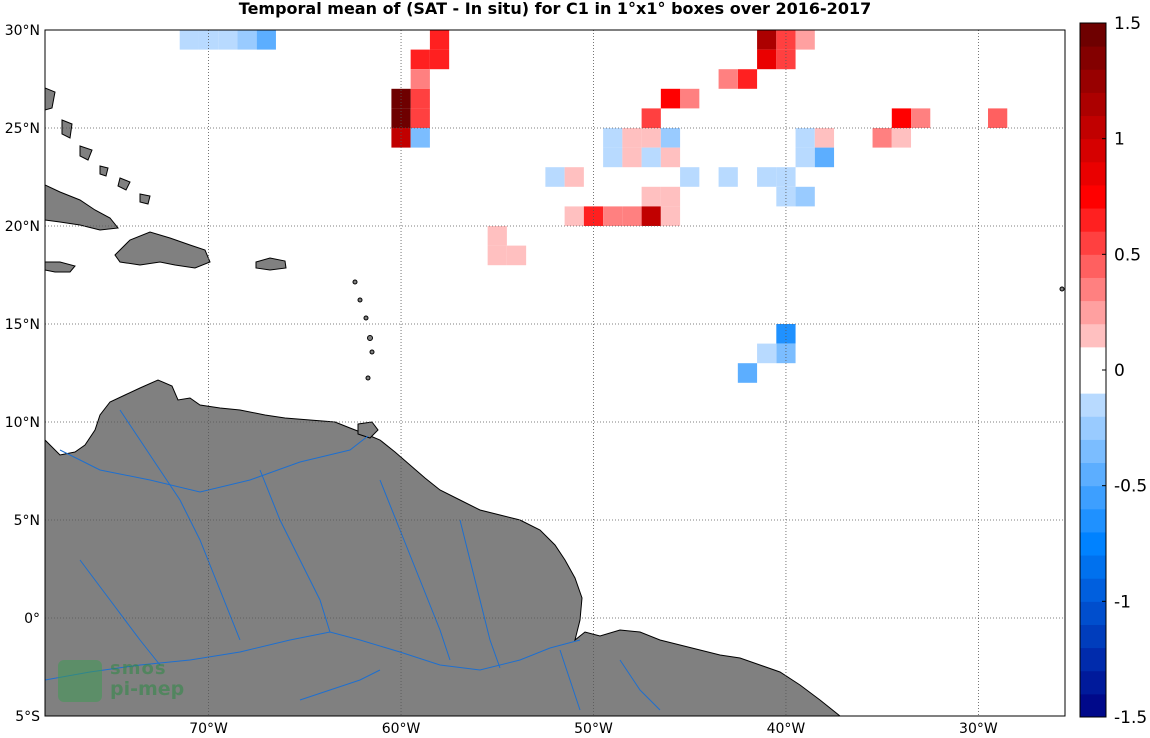 This screenshot has width=1150, height=738. What do you see at coordinates (1119, 140) in the screenshot?
I see `colorbar-tick-label: 1` at bounding box center [1119, 140].